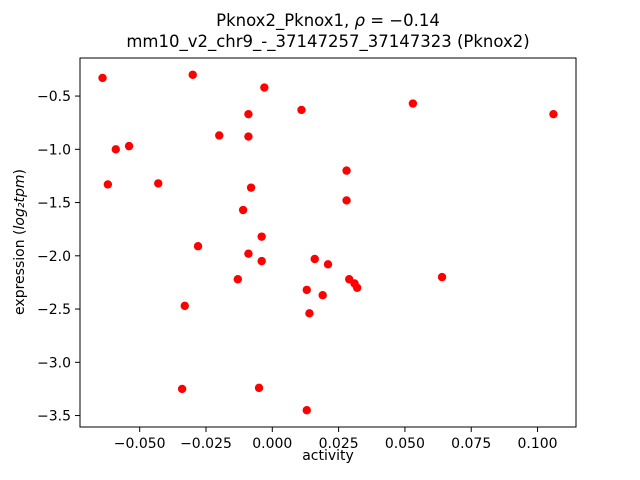  I want to click on y-tick-label: −1.5, so click(54, 204).